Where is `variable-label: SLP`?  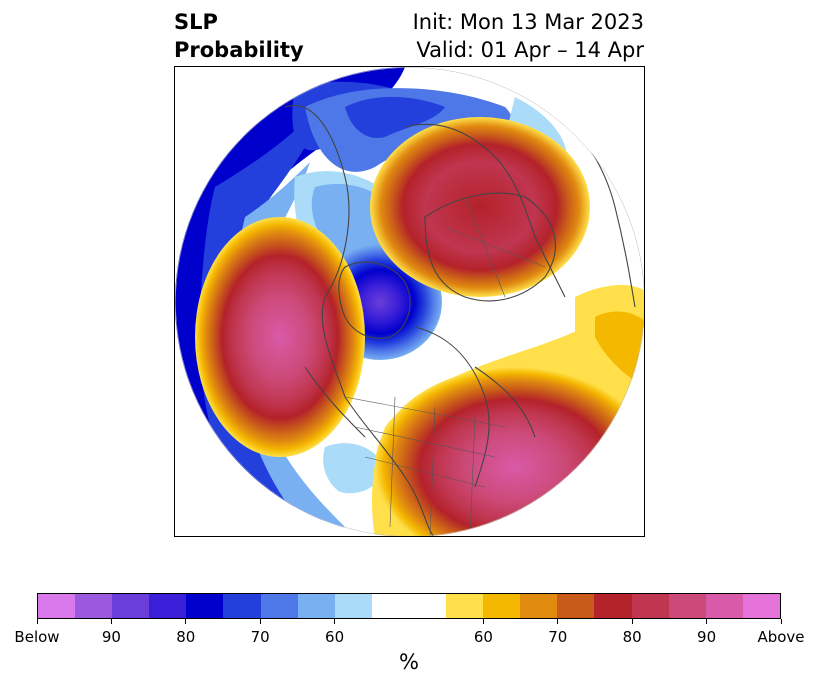
variable-label: SLP is located at coordinates (196, 22).